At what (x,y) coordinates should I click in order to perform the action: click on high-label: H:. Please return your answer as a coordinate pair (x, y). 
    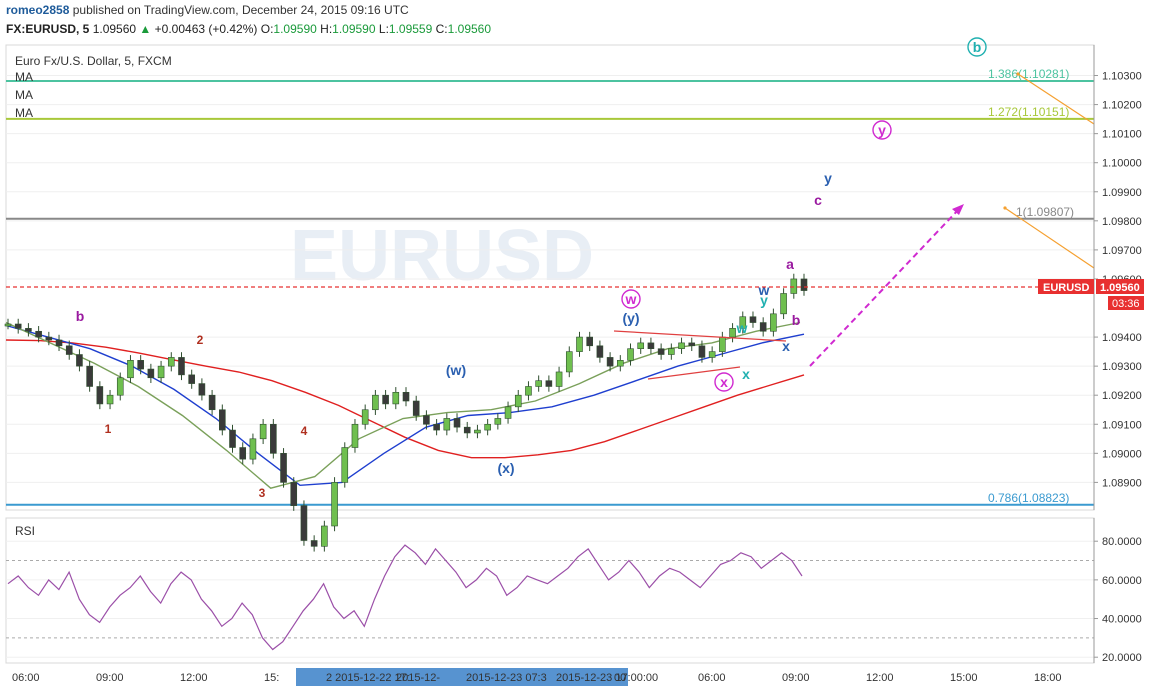
    Looking at the image, I should click on (326, 29).